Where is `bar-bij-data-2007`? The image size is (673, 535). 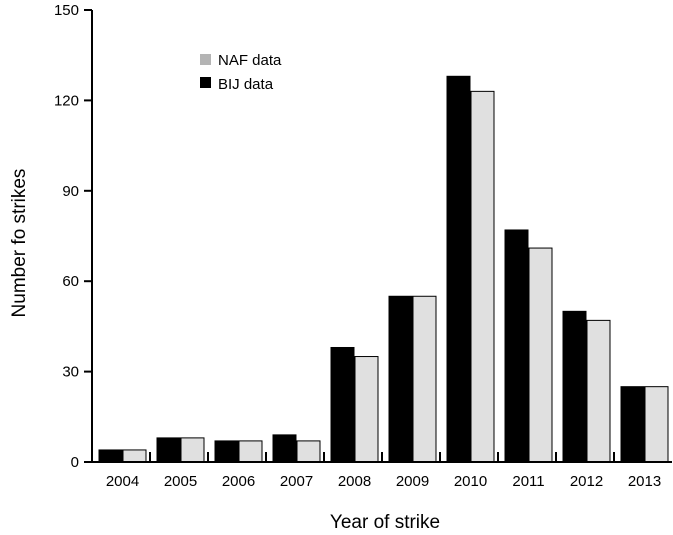
bar-bij-data-2007 is located at coordinates (284, 448).